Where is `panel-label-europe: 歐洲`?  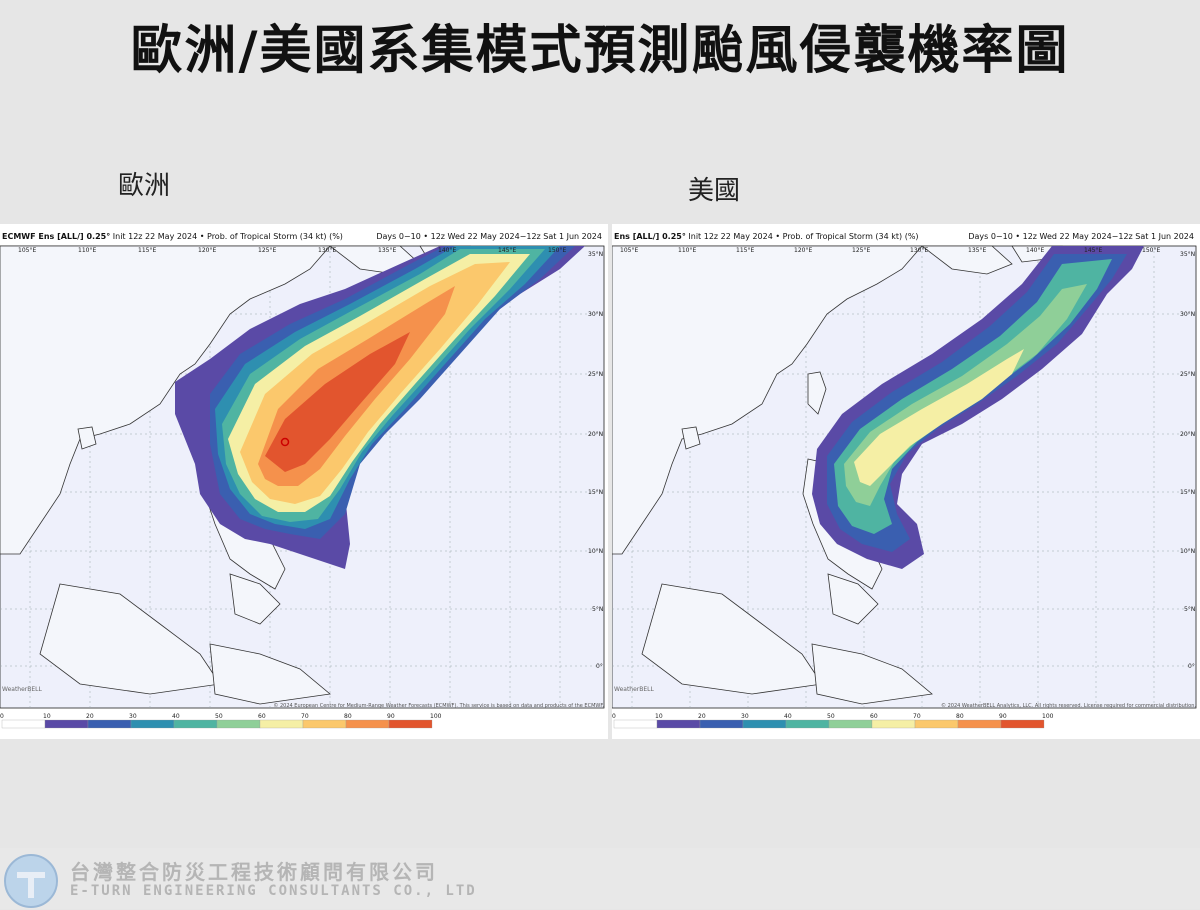 panel-label-europe: 歐洲 is located at coordinates (144, 186).